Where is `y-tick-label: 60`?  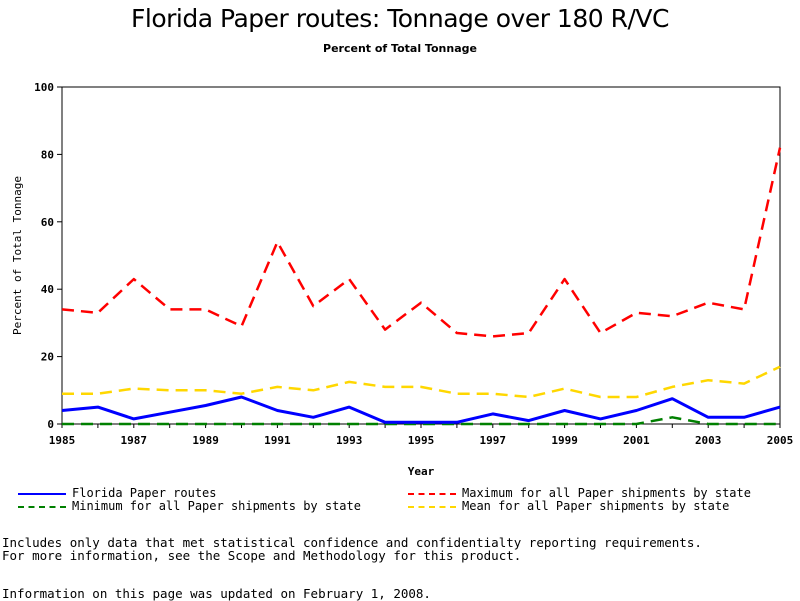
y-tick-label: 60 is located at coordinates (47, 222).